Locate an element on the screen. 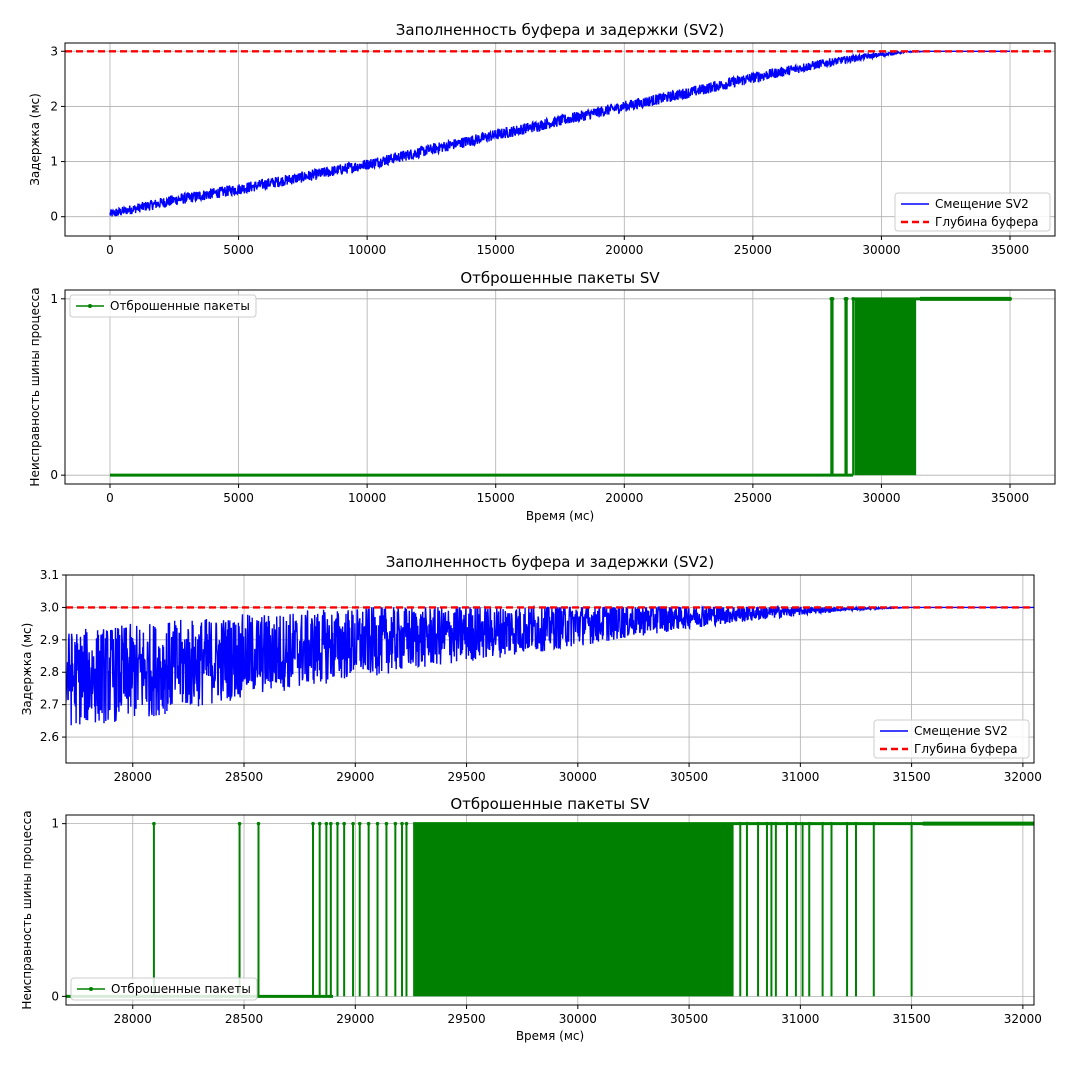 The image size is (1080, 1080). end-marker is located at coordinates (1010, 298).